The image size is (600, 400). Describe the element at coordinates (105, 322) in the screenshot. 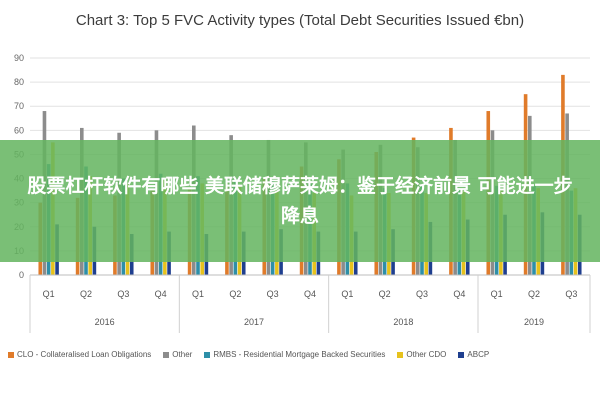

I see `x-group-label: 2016` at that location.